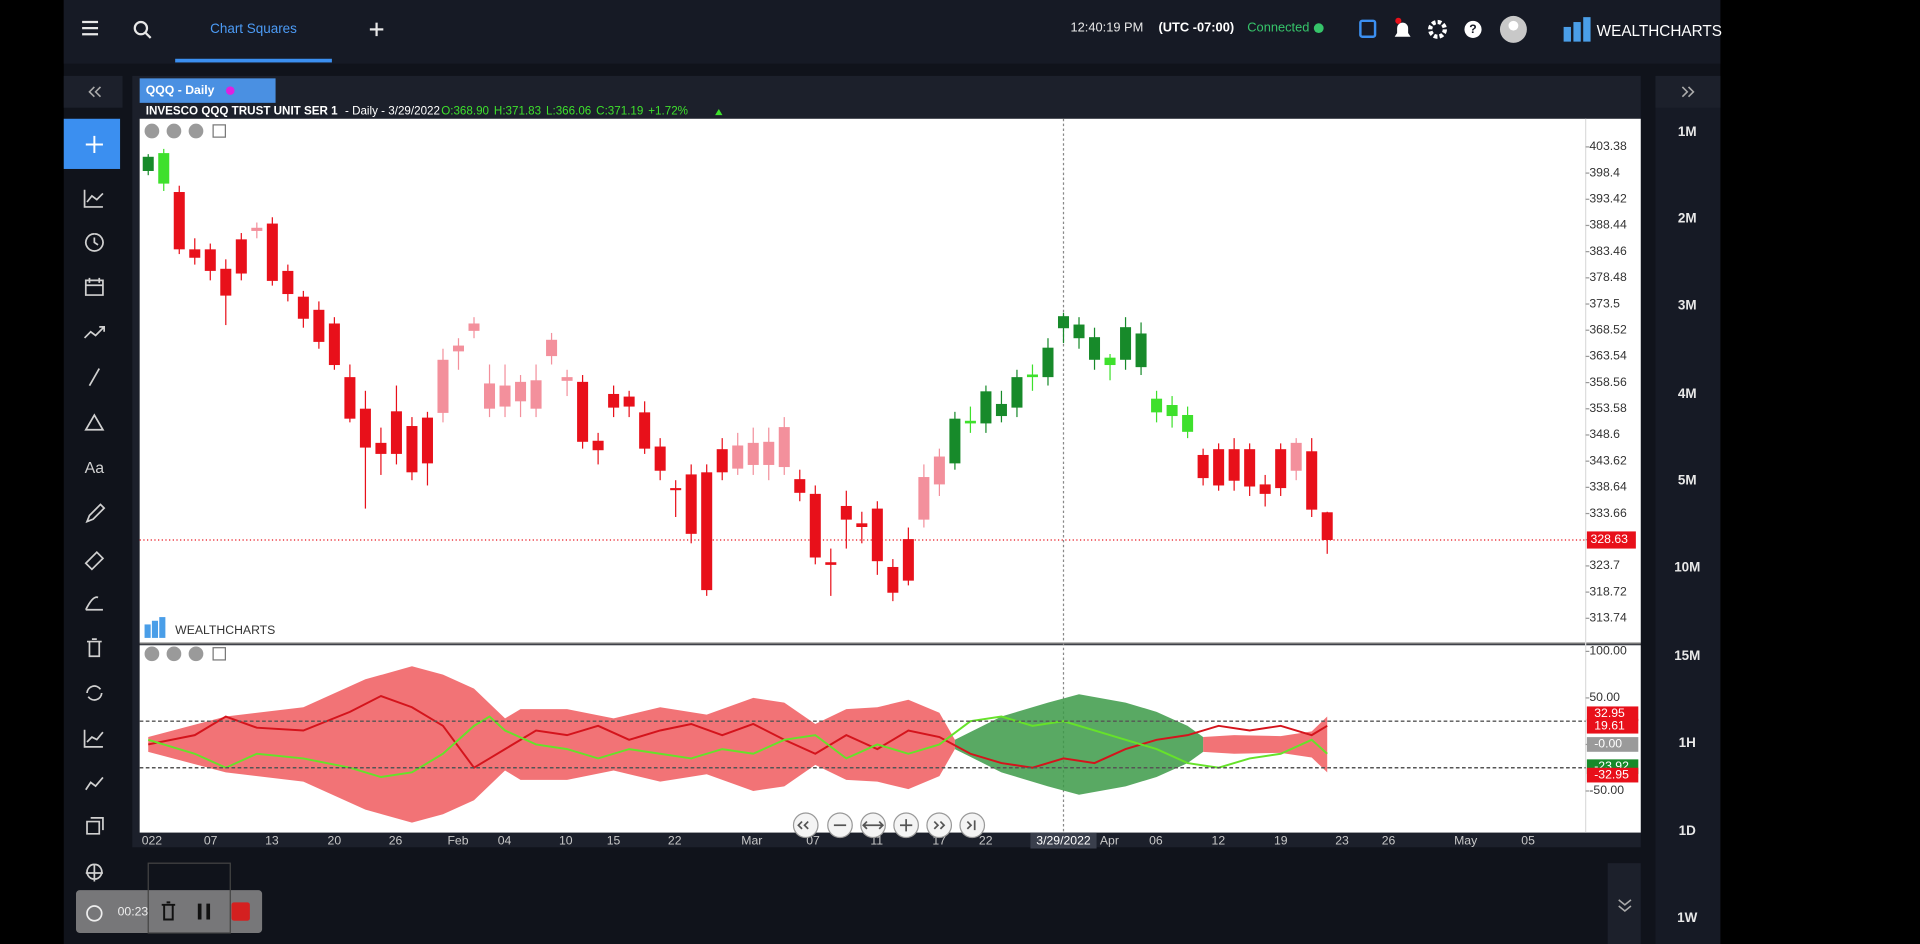 Image resolution: width=1920 pixels, height=944 pixels. I want to click on collapse-left-glyph, so click(95, 92).